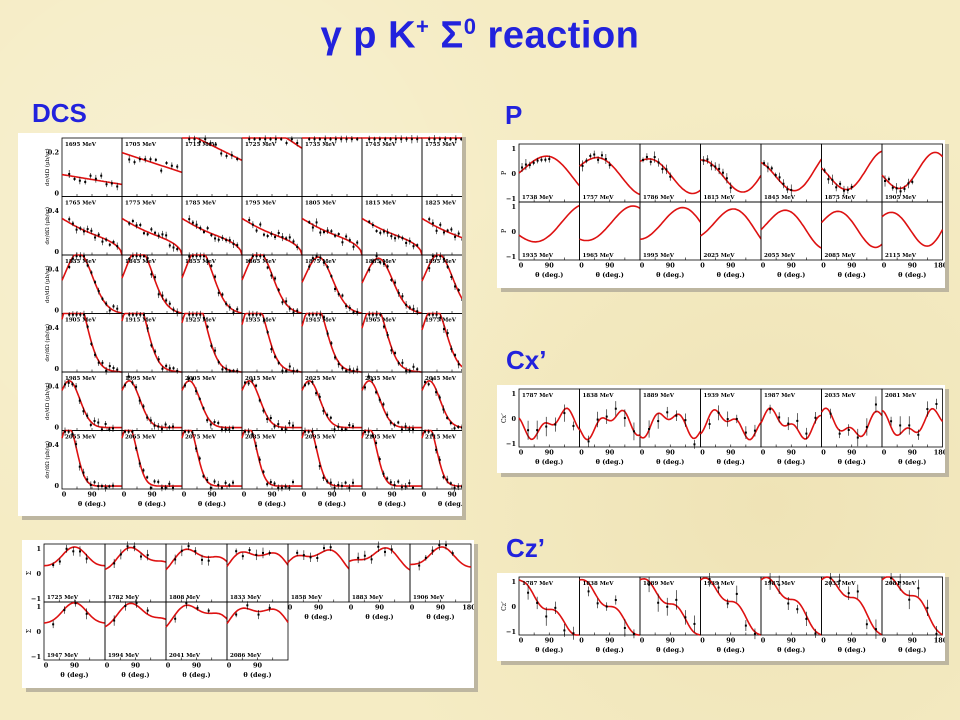 This screenshot has height=720, width=960. Describe the element at coordinates (47, 167) in the screenshot. I see `y-axis-label: dσ/dΩ (μb/sr)` at that location.